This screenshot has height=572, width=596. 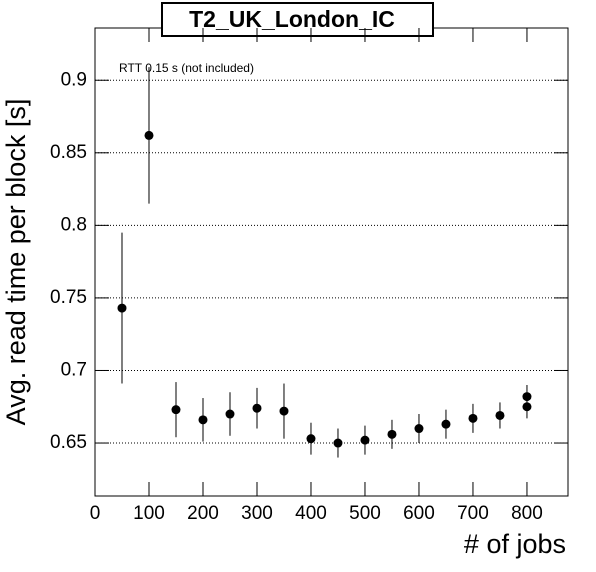 What do you see at coordinates (515, 544) in the screenshot?
I see `x-axis-label: # of jobs` at bounding box center [515, 544].